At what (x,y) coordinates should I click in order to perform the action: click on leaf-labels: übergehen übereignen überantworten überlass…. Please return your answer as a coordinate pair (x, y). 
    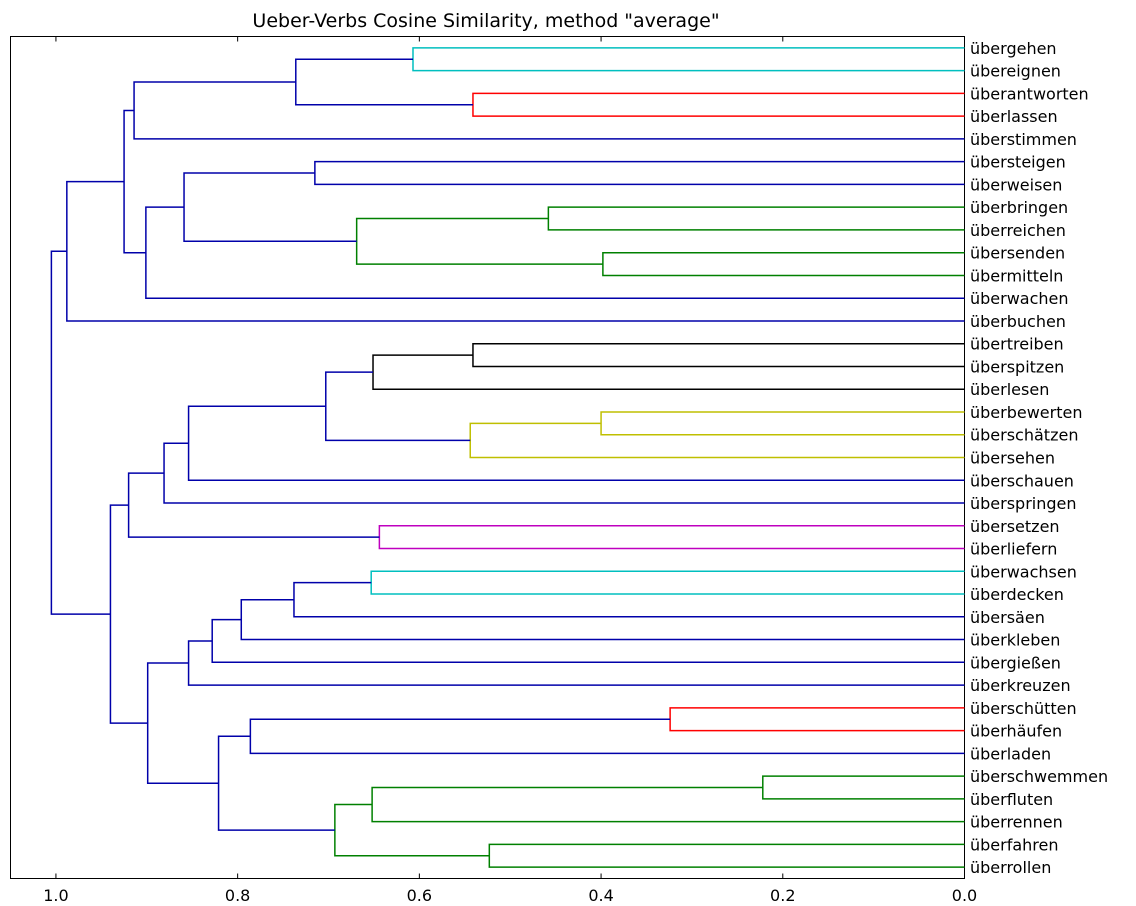
    Looking at the image, I should click on (1039, 458).